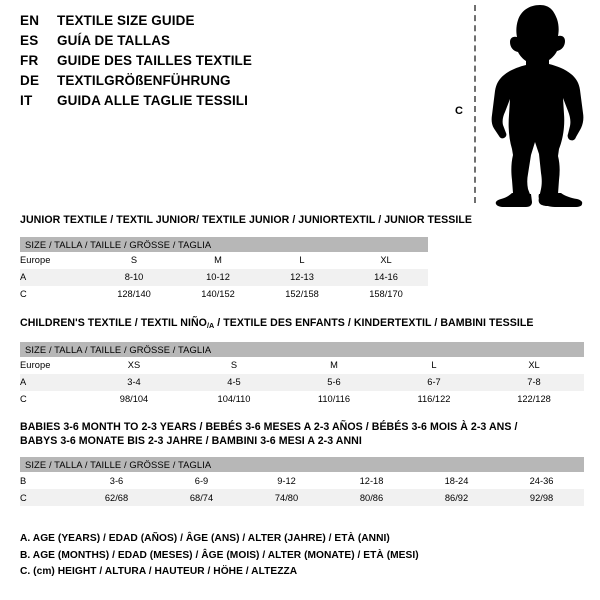  What do you see at coordinates (234, 399) in the screenshot?
I see `table-cell: 104/110` at bounding box center [234, 399].